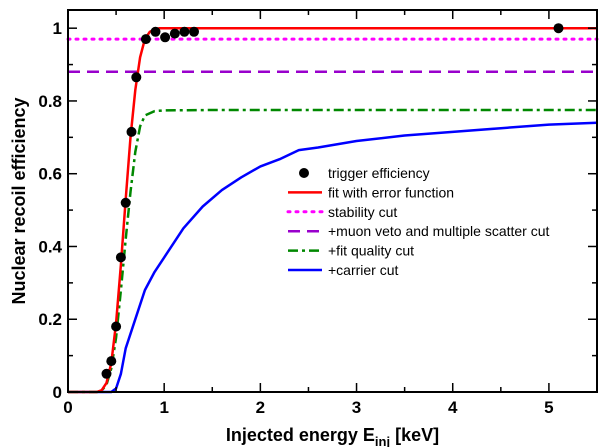 This screenshot has height=447, width=602. I want to click on x-axis-title-subscript: inj, so click(382, 440).